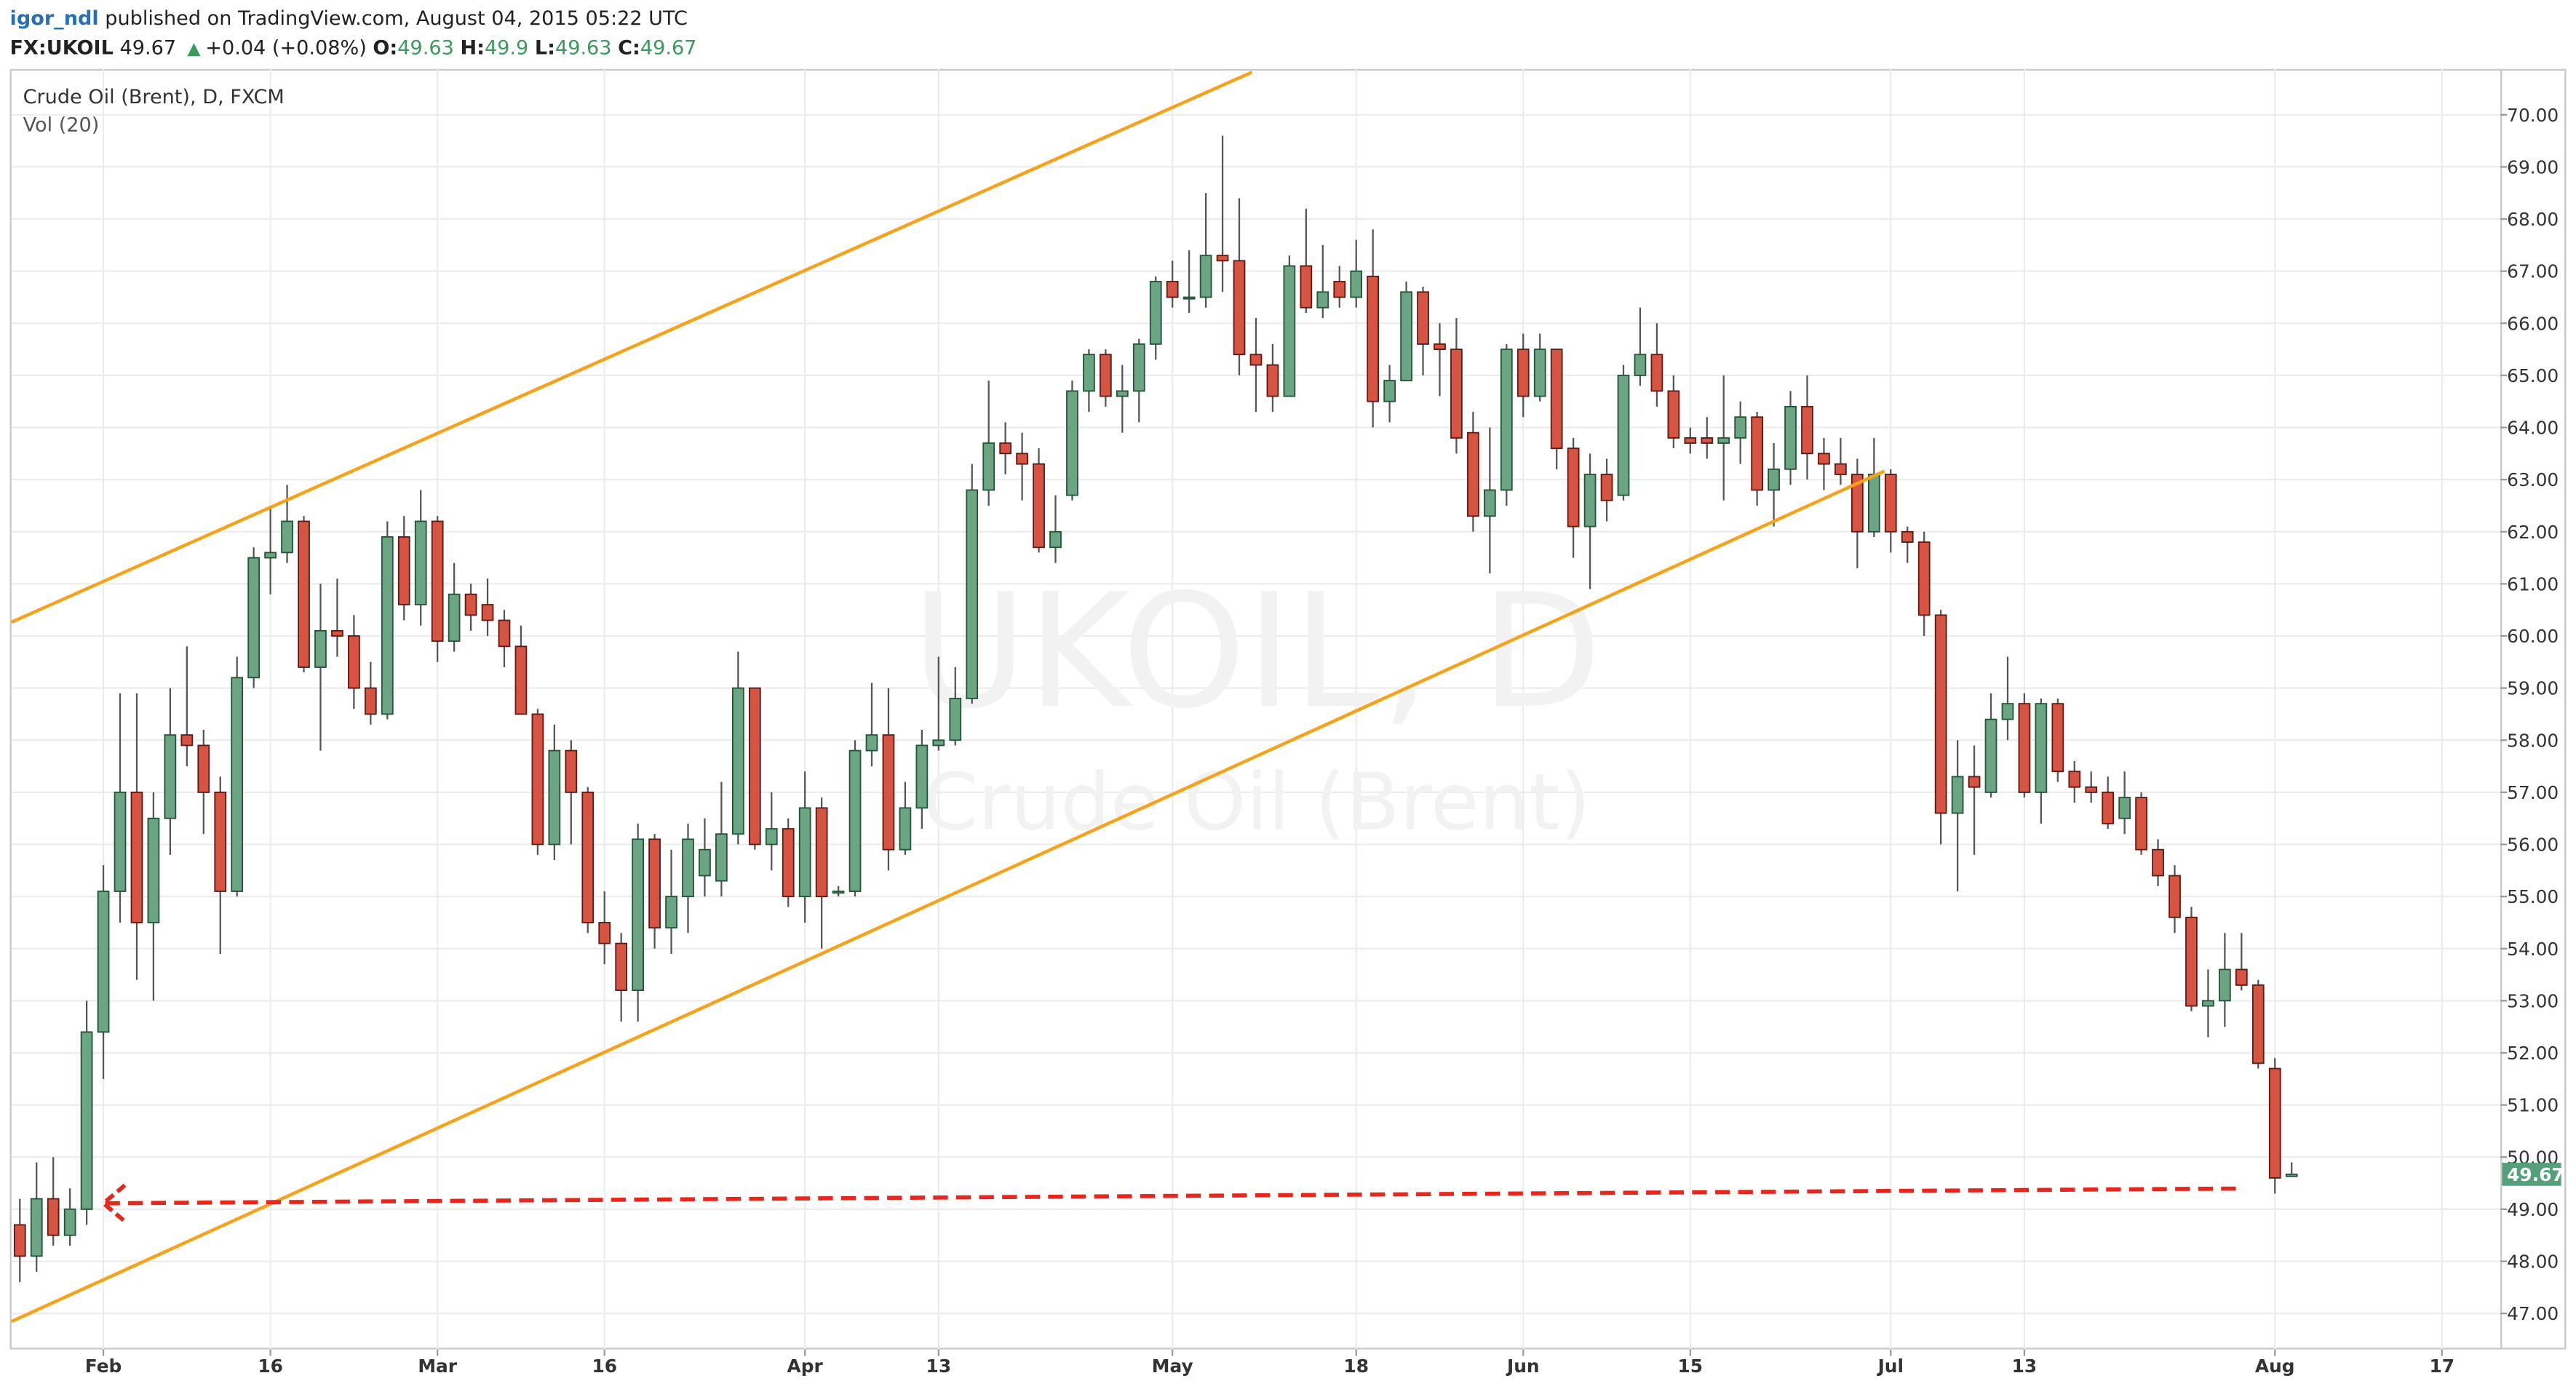 This screenshot has width=2576, height=1397. I want to click on author: igor_ndl, so click(54, 19).